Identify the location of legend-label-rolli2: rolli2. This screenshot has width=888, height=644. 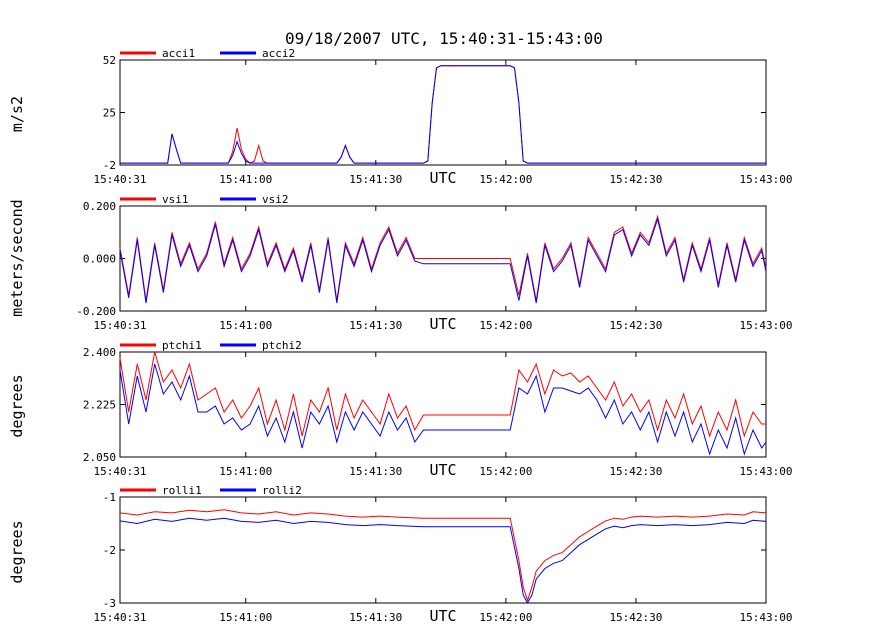
(282, 490).